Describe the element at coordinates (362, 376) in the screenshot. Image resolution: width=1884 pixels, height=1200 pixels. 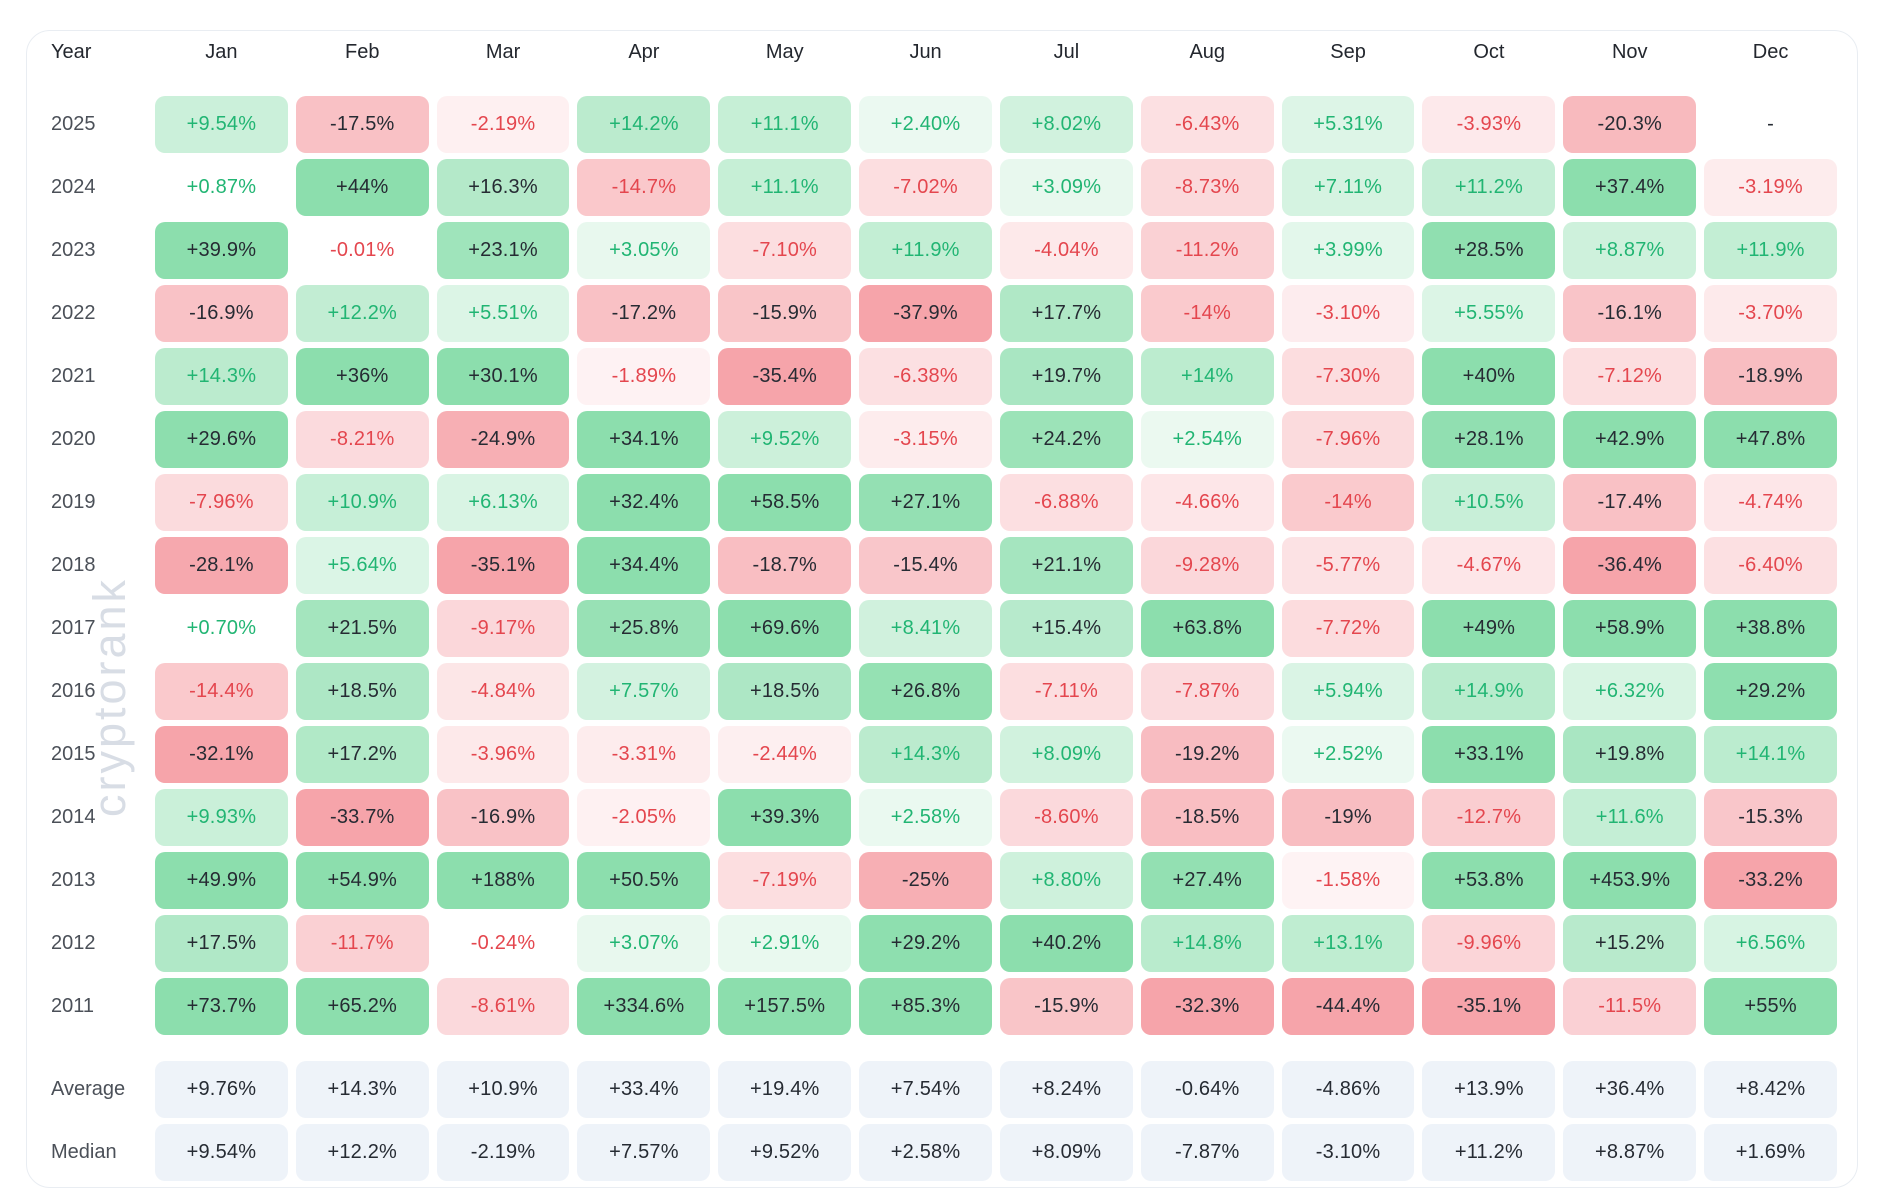
I see `return-cell-feb: +36%` at that location.